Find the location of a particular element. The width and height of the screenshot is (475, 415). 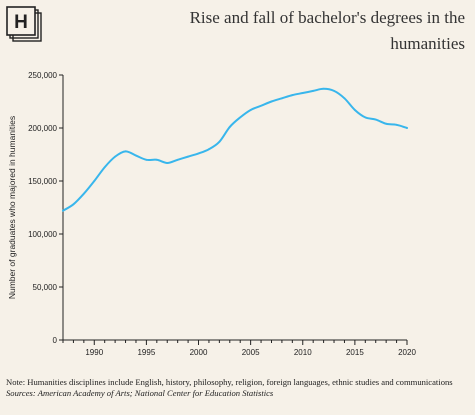

y-tick-label: 0 is located at coordinates (55, 340).